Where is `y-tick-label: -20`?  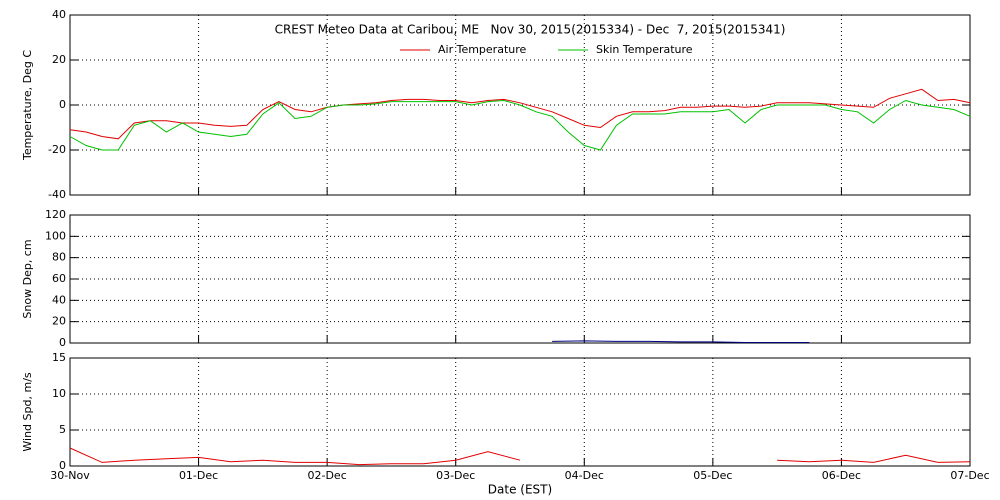
y-tick-label: -20 is located at coordinates (57, 149).